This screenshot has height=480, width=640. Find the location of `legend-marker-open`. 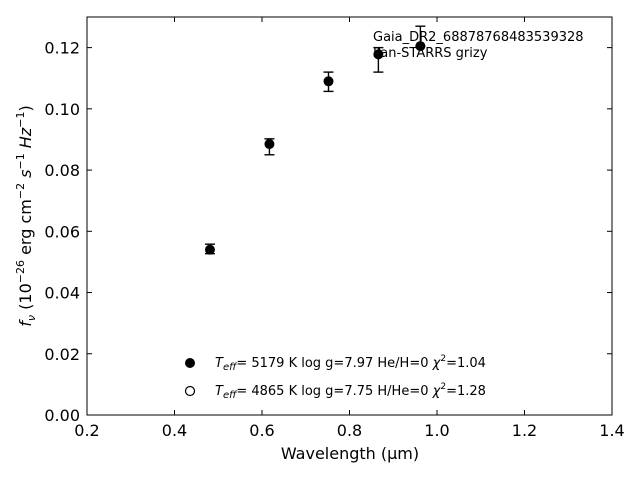

legend-marker-open is located at coordinates (190, 391).